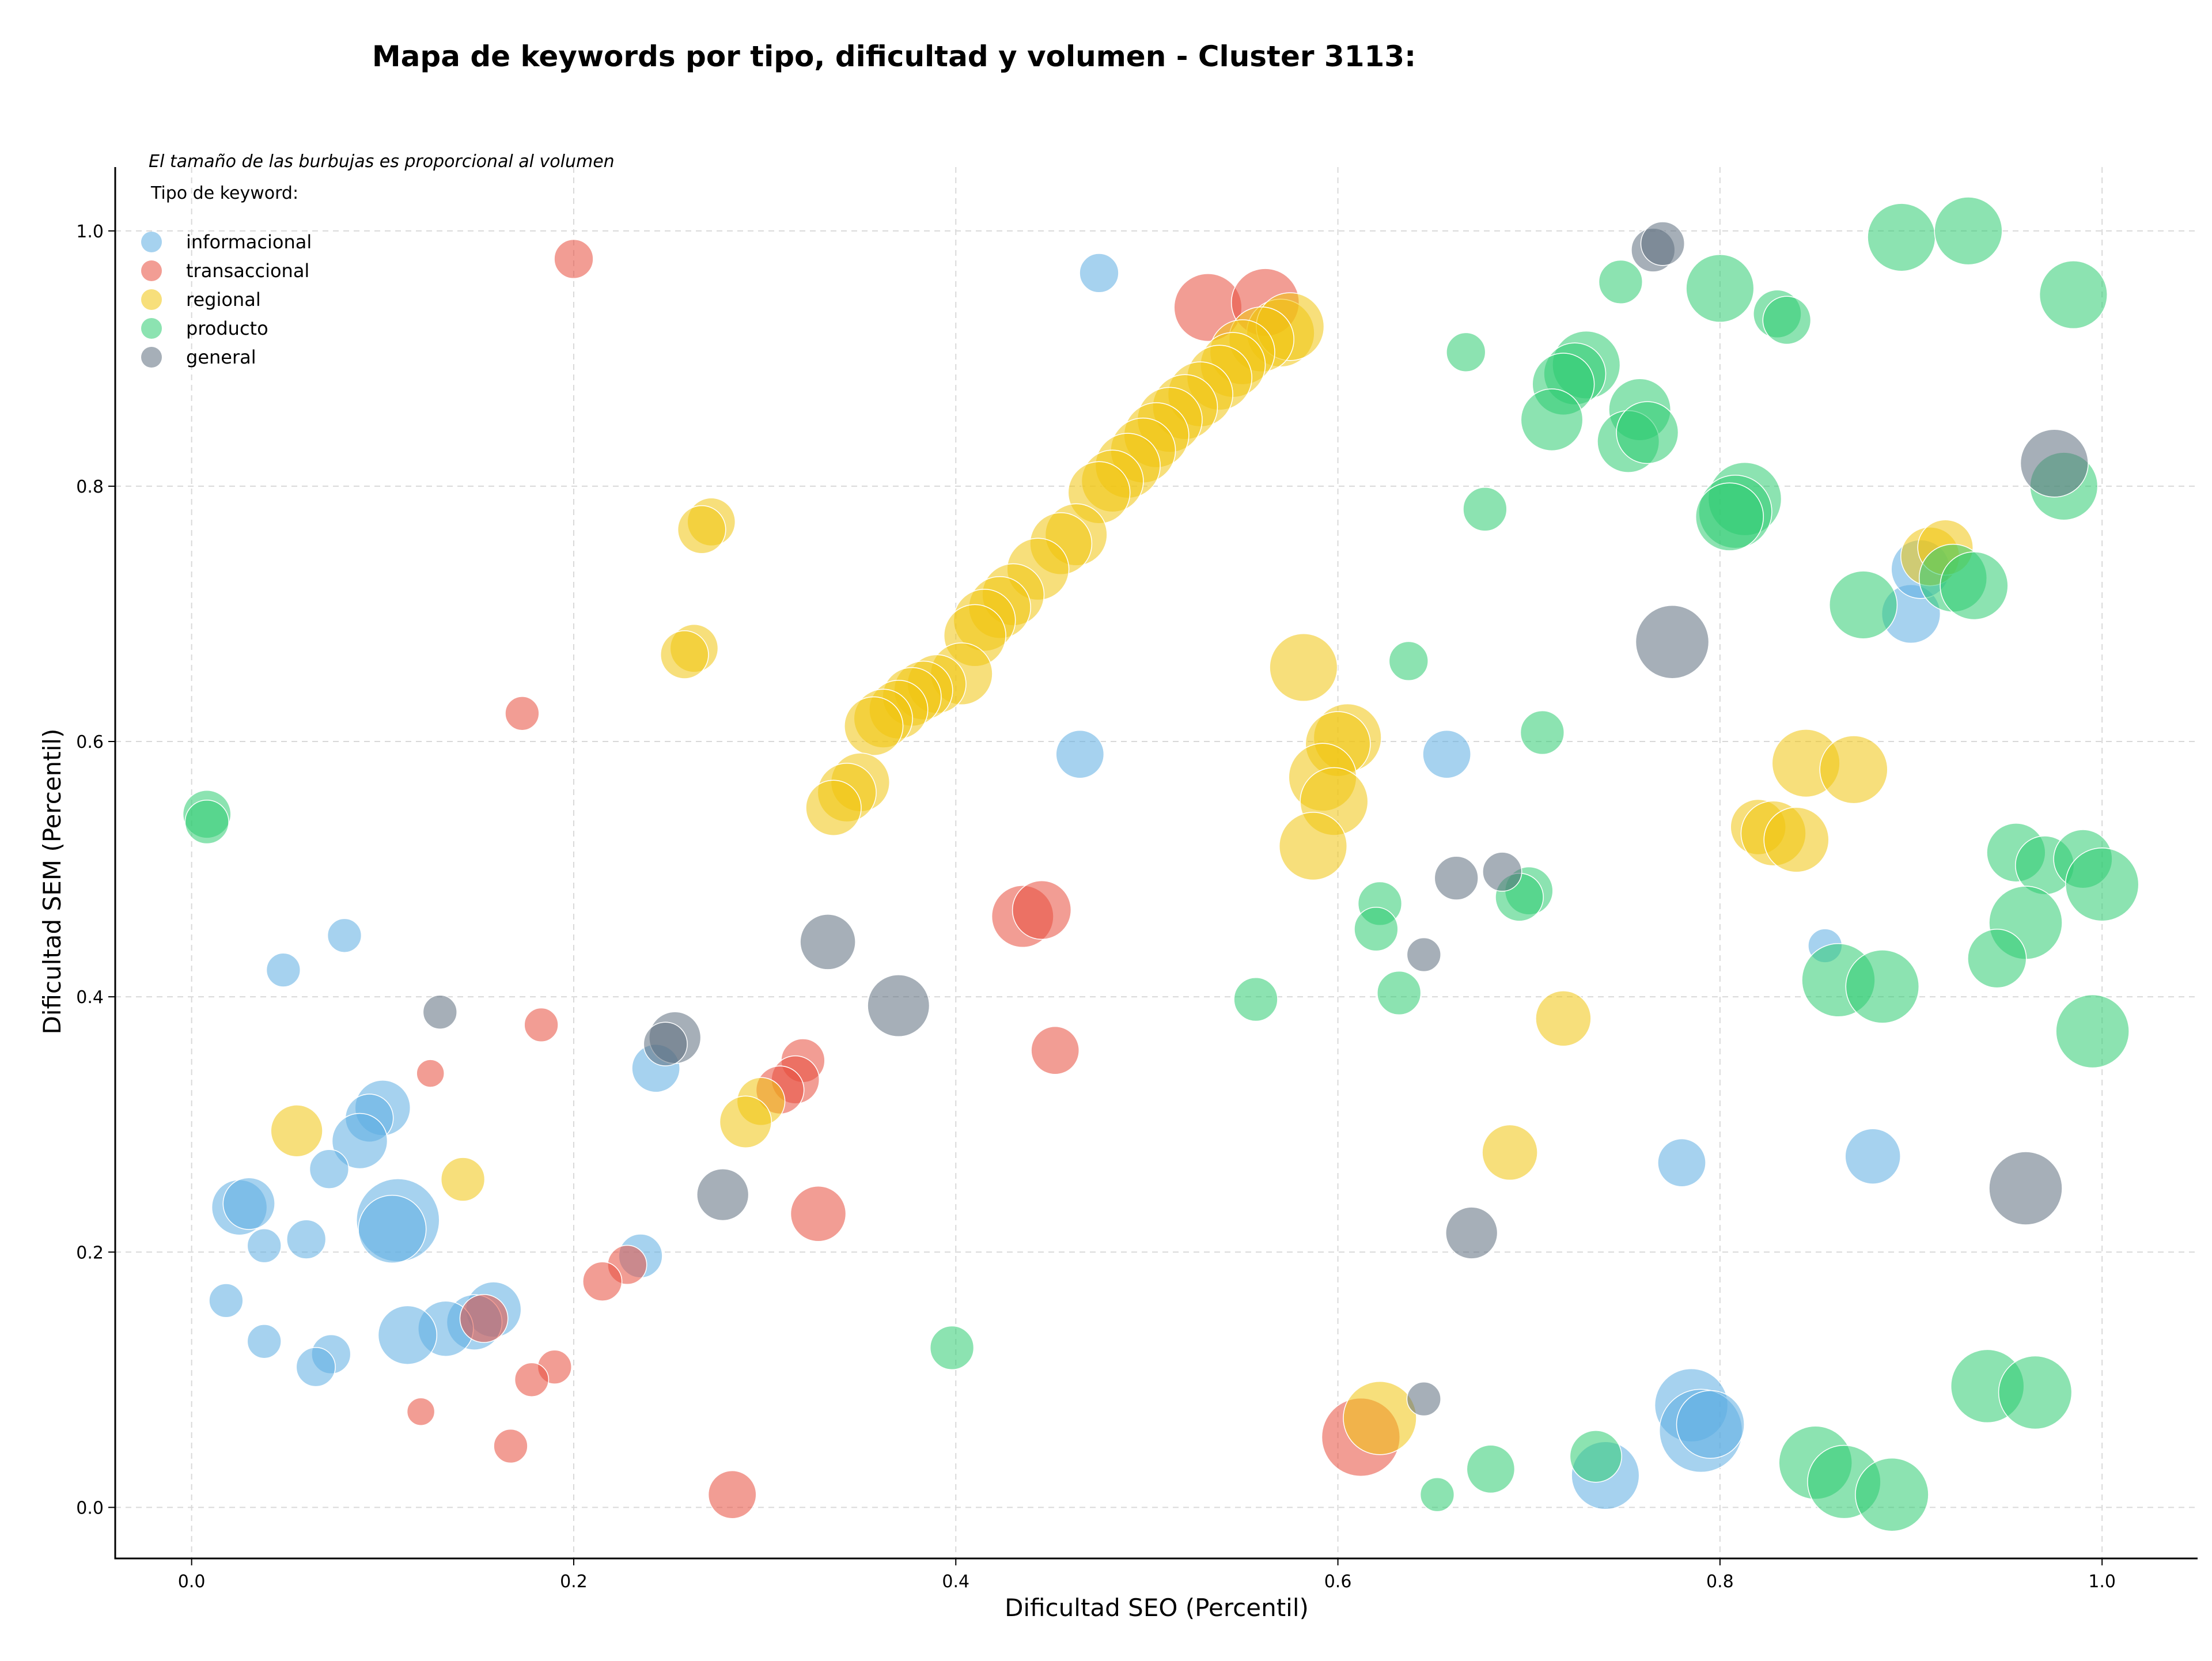 The image size is (2212, 1661). I want to click on legend-label-general: general, so click(221, 357).